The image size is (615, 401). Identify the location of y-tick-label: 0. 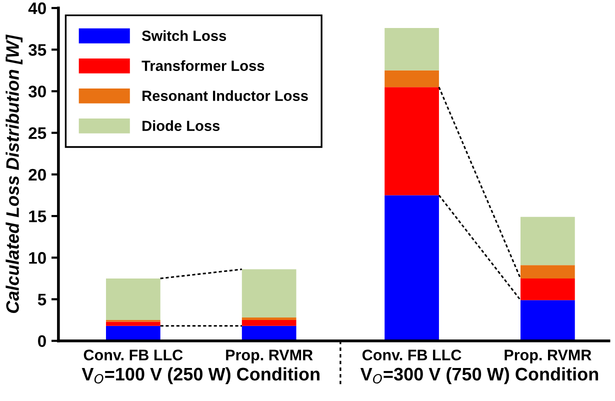
(42, 341).